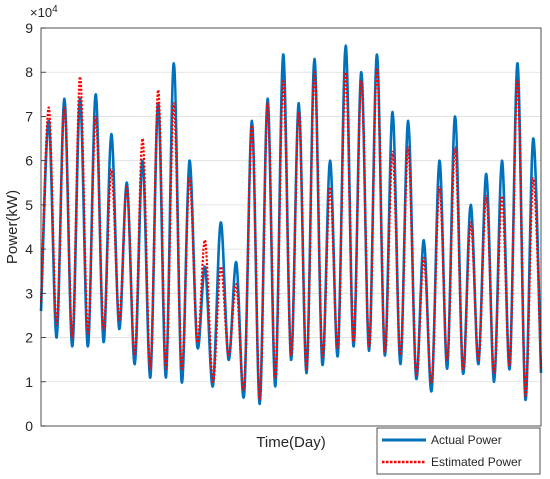 The width and height of the screenshot is (550, 479). I want to click on y-exponent-power: 4, so click(55, 9).